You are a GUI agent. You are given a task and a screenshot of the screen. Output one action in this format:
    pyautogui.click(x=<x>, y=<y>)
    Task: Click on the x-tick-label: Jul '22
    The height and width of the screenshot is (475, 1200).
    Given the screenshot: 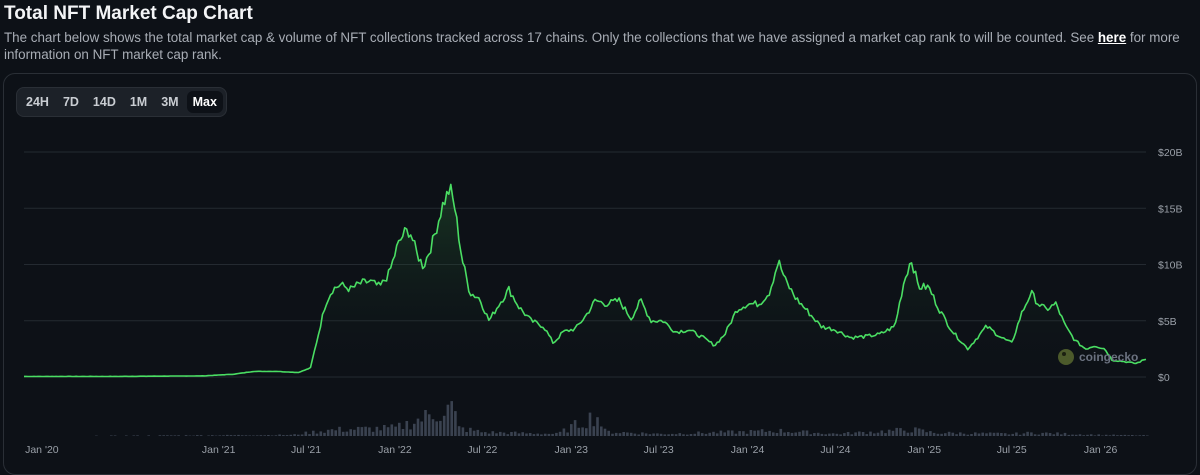 What is the action you would take?
    pyautogui.click(x=482, y=450)
    